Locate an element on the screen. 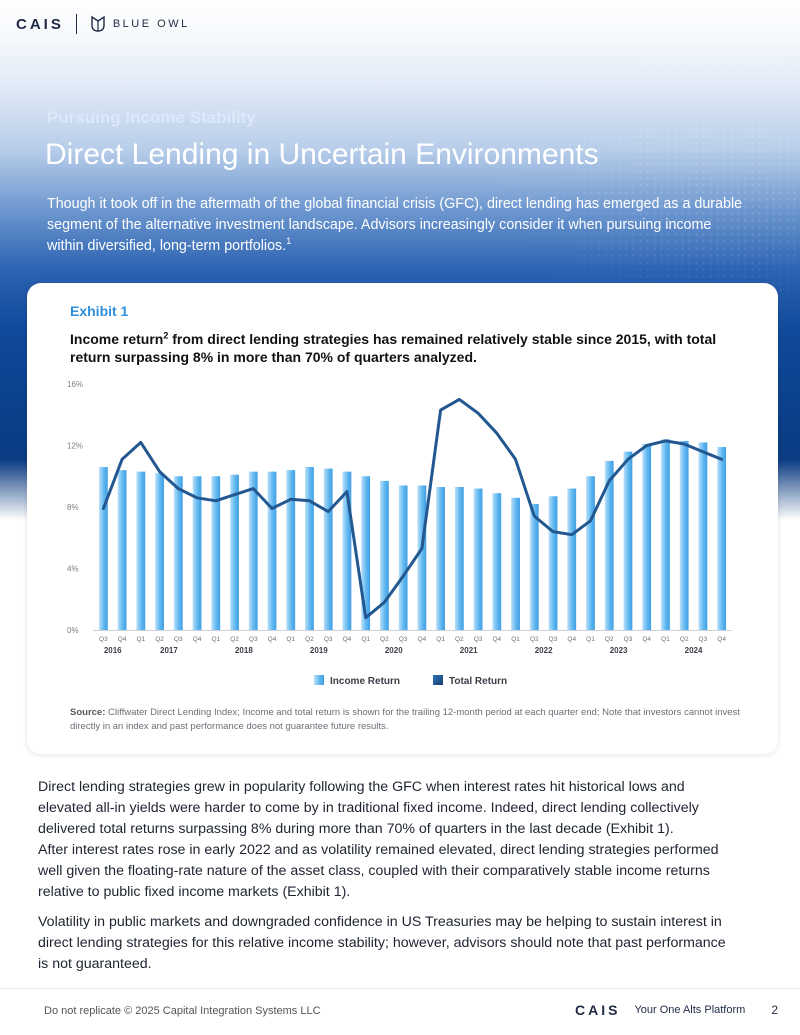 This screenshot has height=1035, width=800. year-label: 2016 is located at coordinates (113, 650).